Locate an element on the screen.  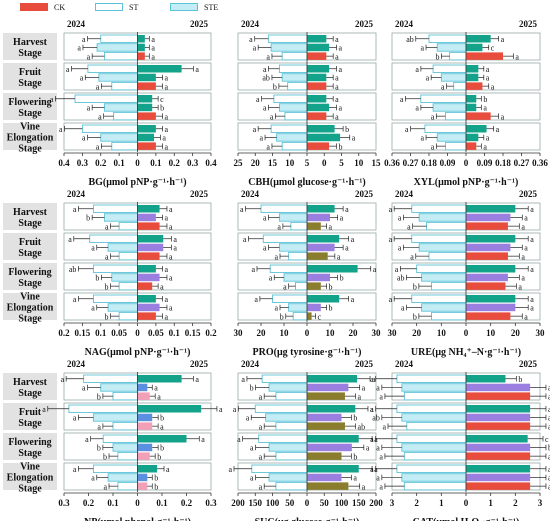
x-tick-label: 5 is located at coordinates (341, 163).